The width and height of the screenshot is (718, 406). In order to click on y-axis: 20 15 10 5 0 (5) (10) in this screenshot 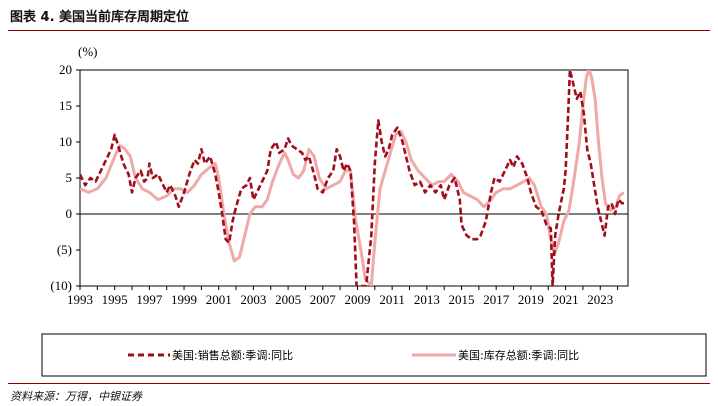, I will do `click(65, 177)`.